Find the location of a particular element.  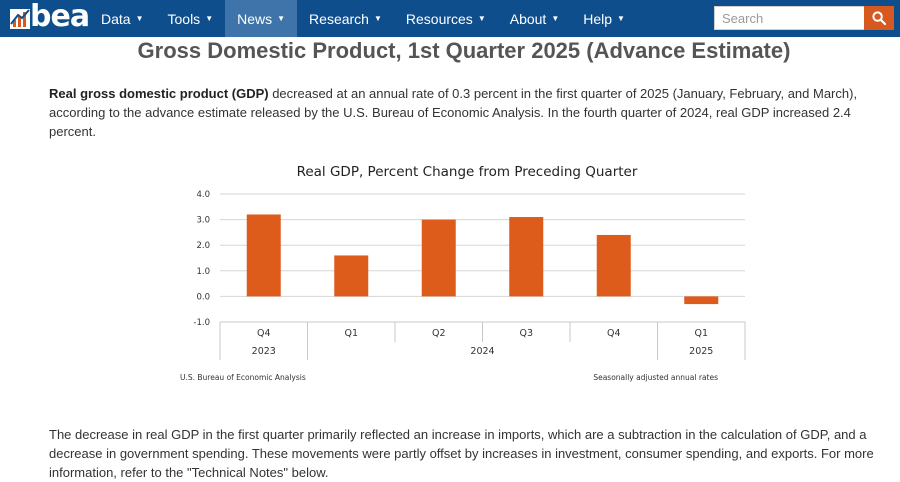

year-label: 2024 is located at coordinates (482, 351).